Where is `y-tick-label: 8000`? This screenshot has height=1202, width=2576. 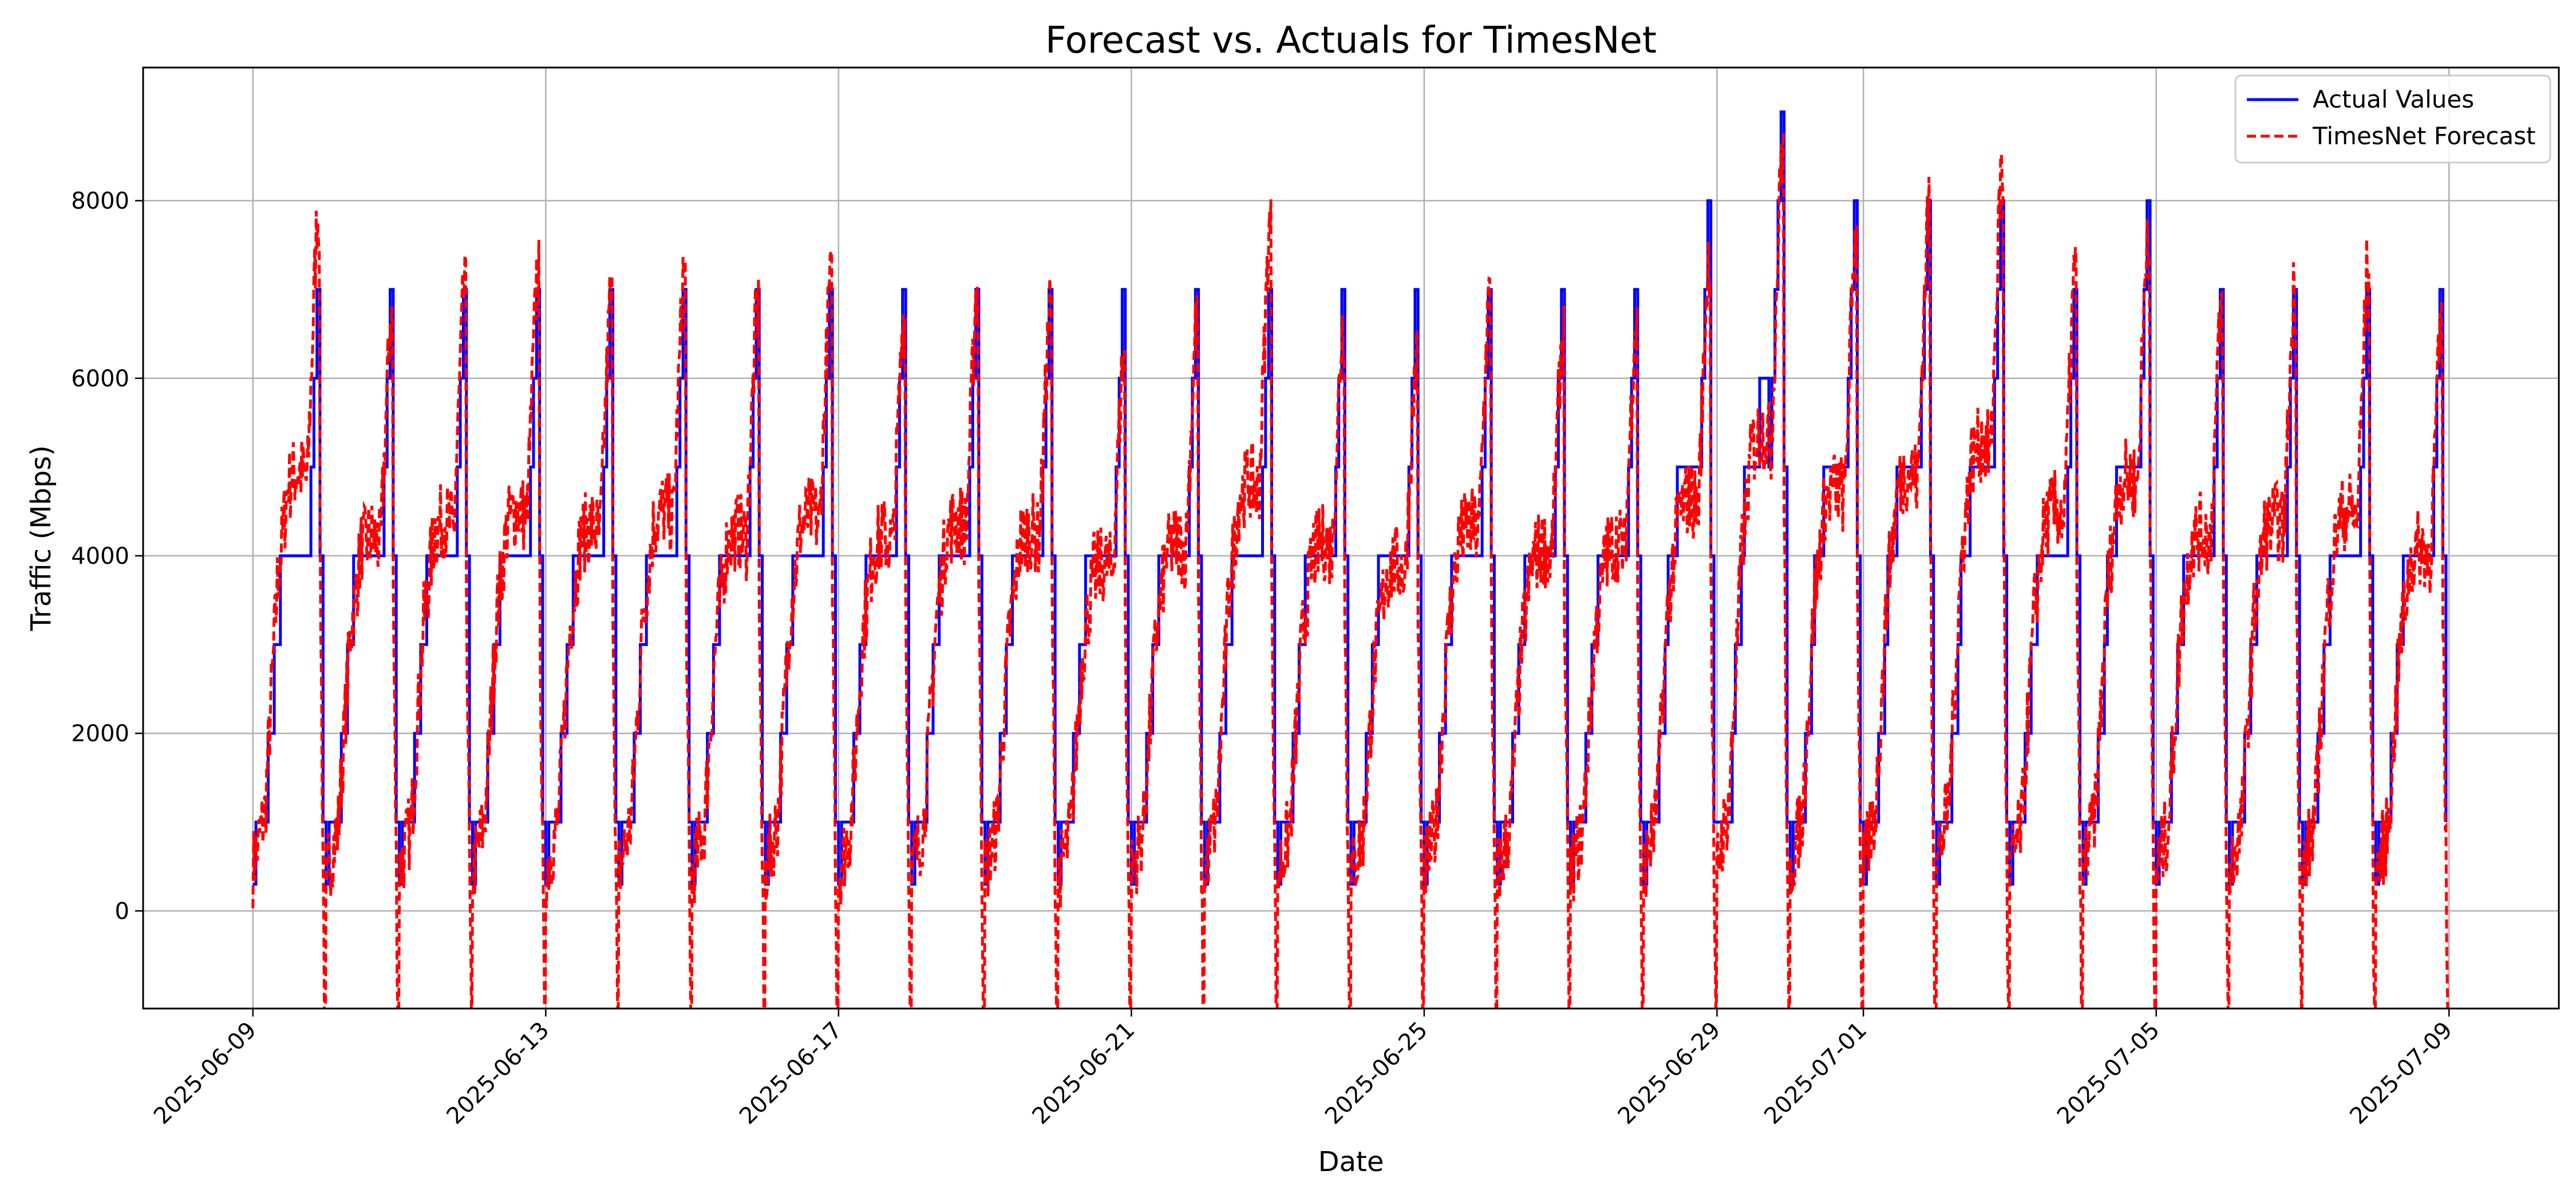 y-tick-label: 8000 is located at coordinates (100, 201).